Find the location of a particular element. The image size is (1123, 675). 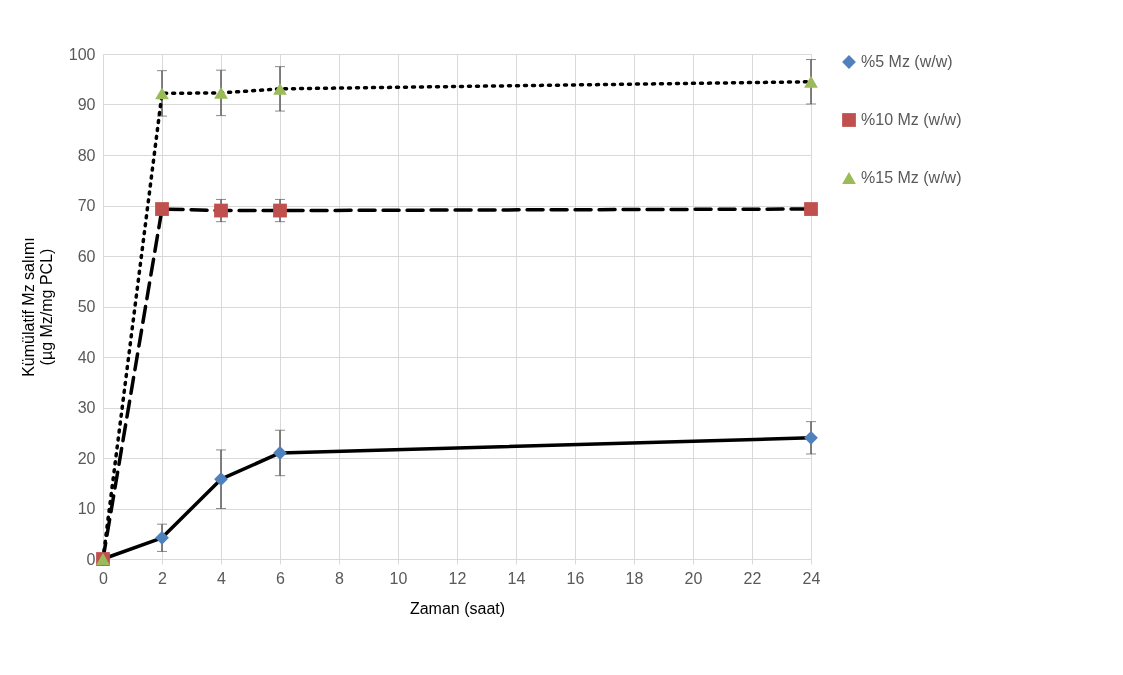

y-tick-label: 90 is located at coordinates (86, 104).